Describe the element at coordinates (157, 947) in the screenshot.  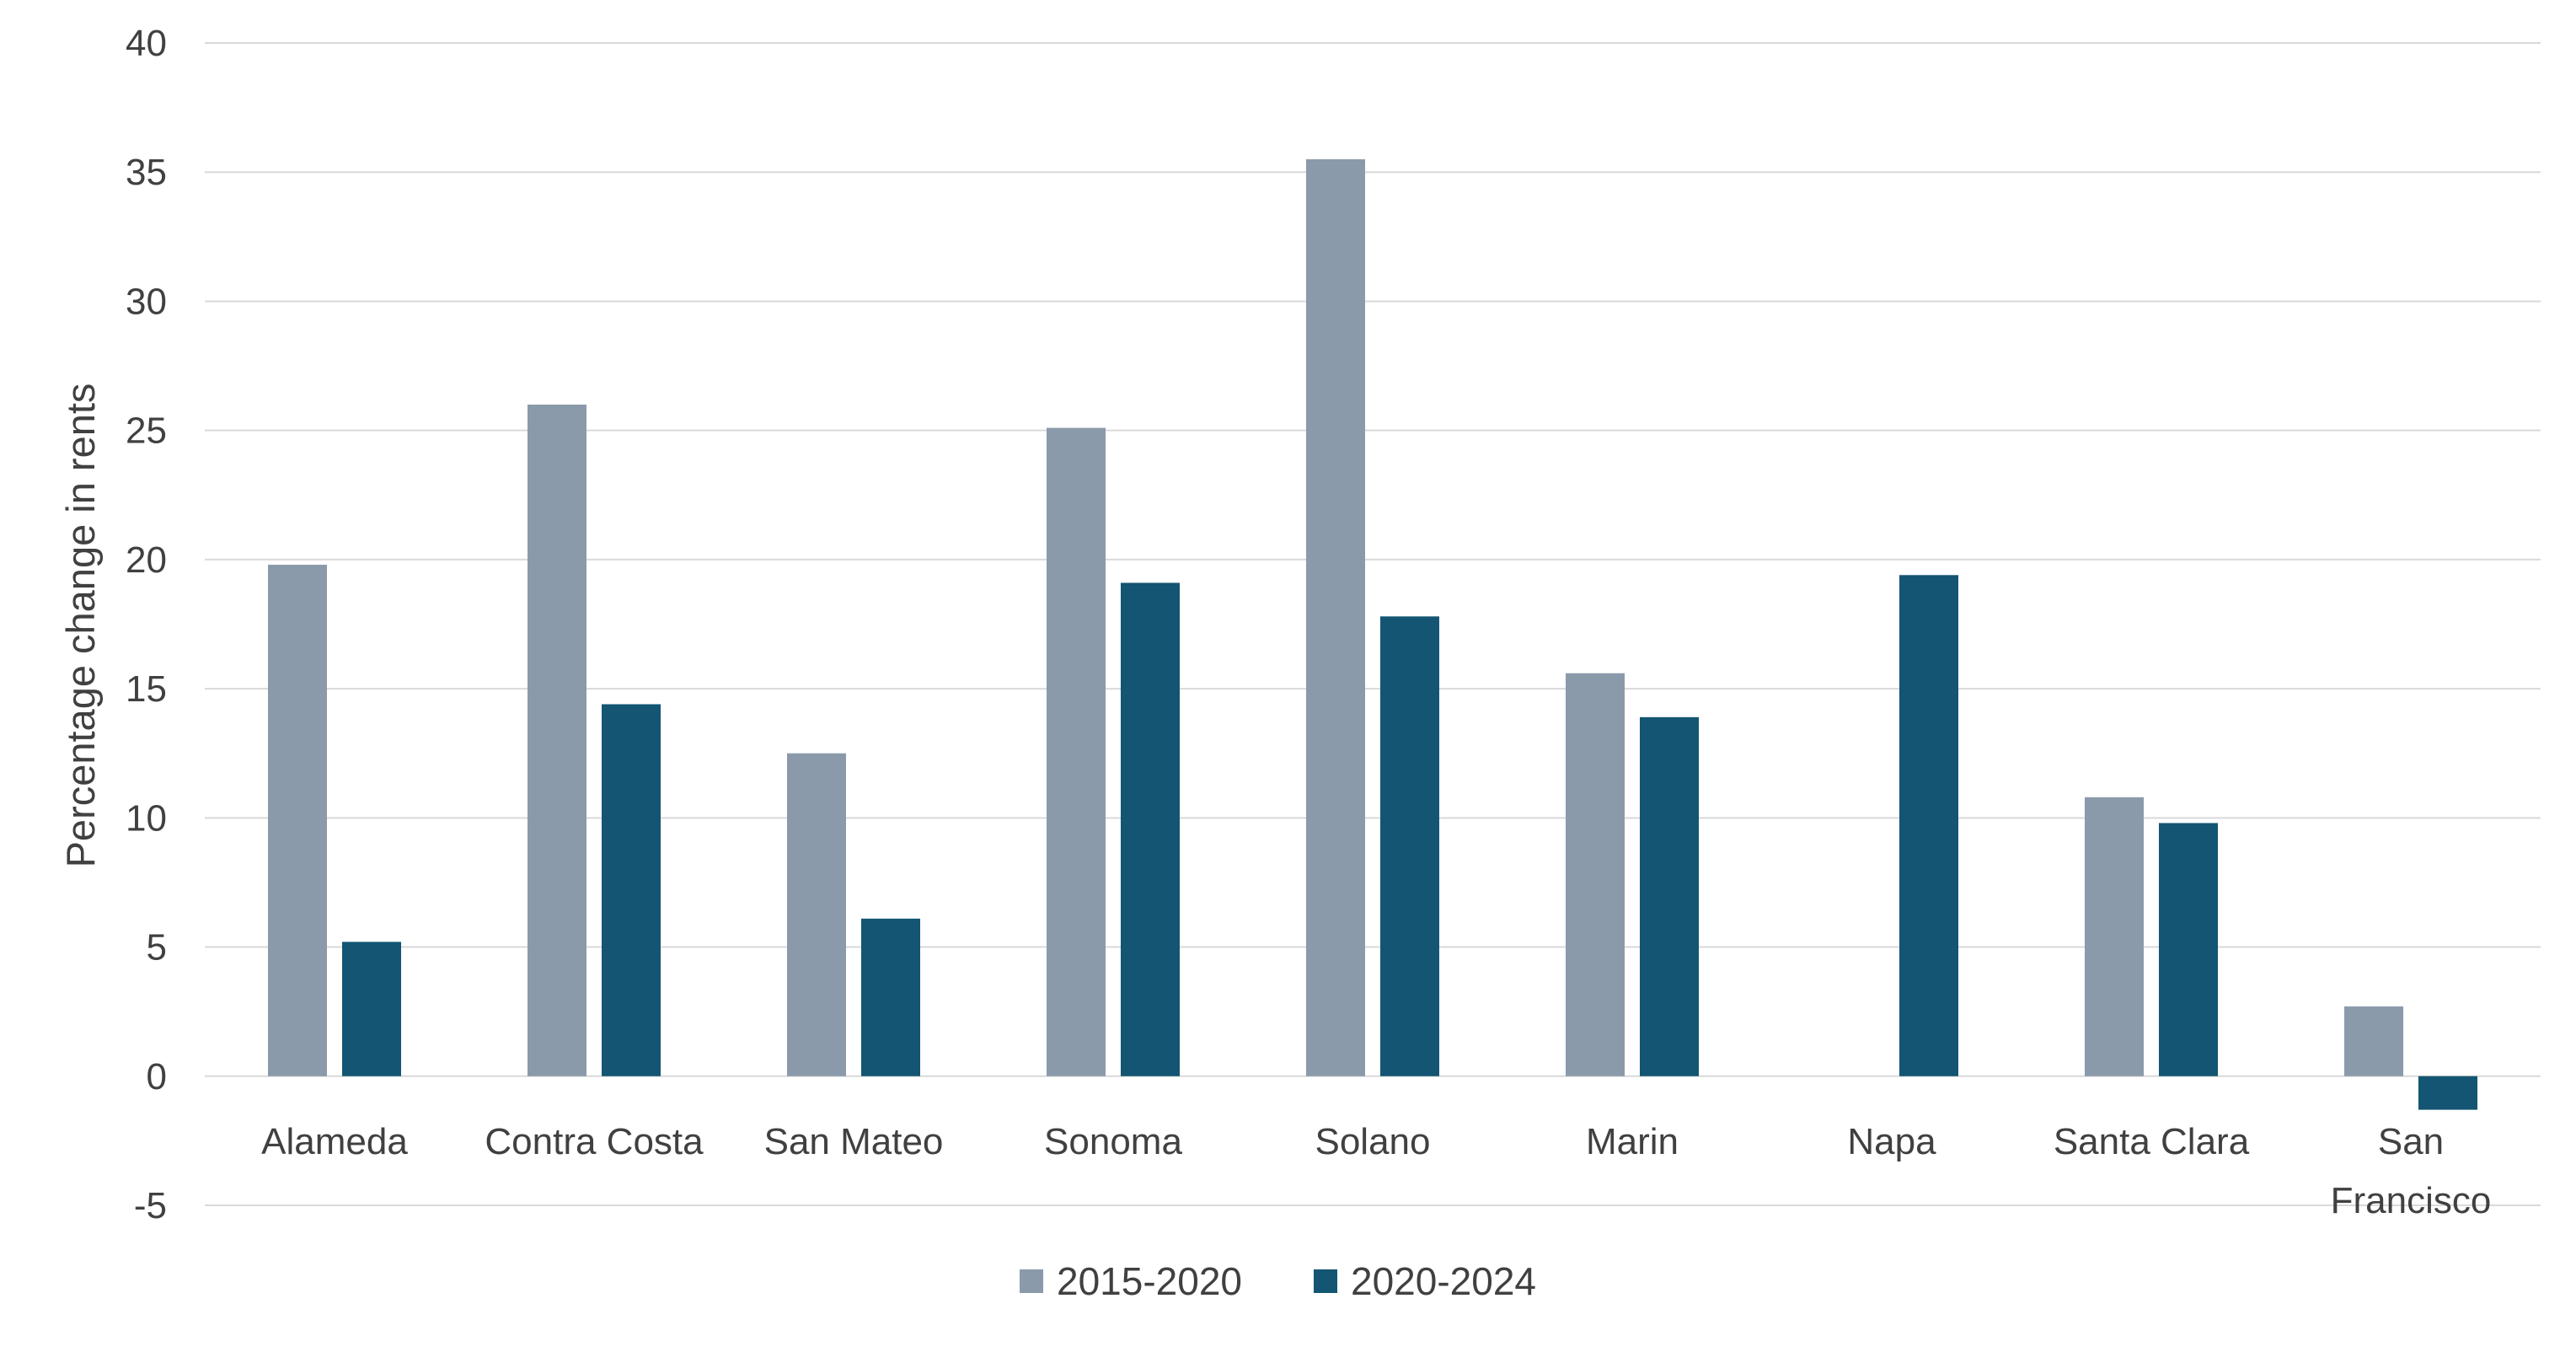
I see `y-tick-label: 5` at that location.